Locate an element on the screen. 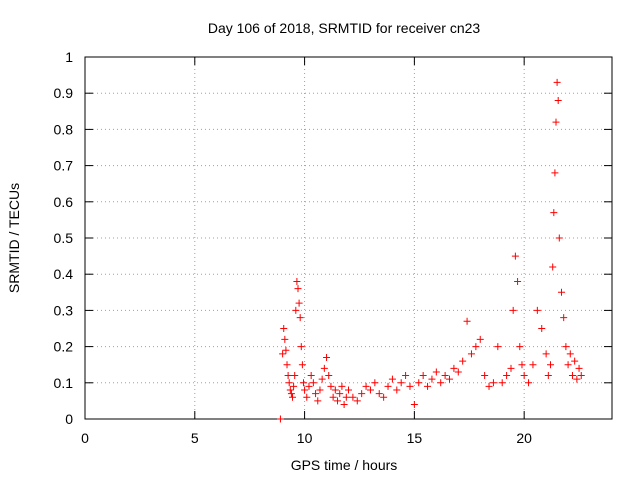 The image size is (640, 480). y-tick-label: 0.6 is located at coordinates (64, 202).